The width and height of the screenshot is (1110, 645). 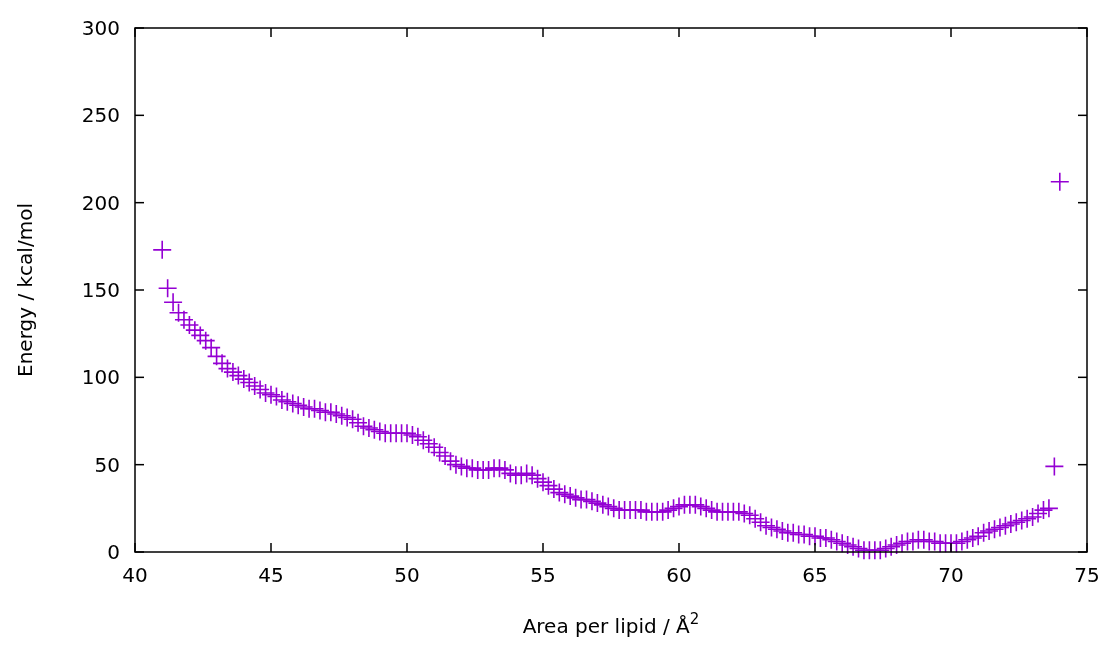 I want to click on x-tick-label: 40, so click(x=135, y=575).